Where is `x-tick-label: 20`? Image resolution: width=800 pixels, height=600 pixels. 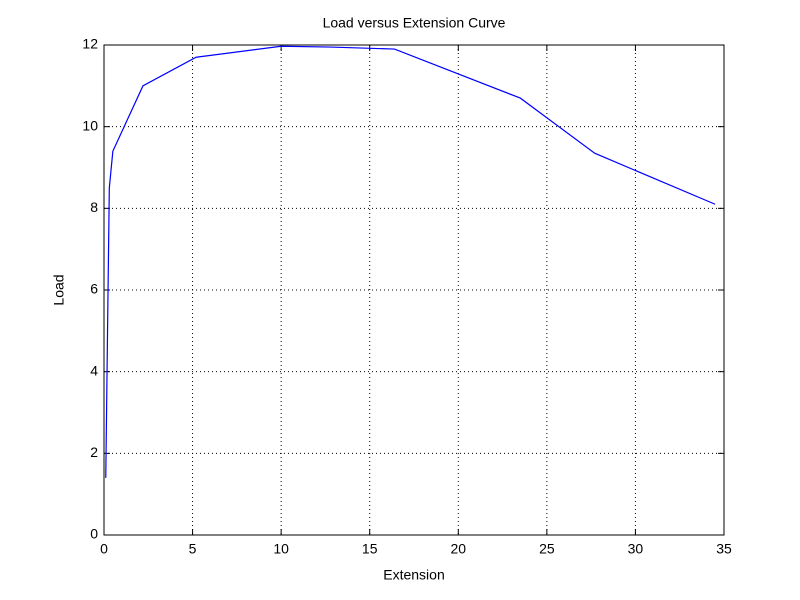 x-tick-label: 20 is located at coordinates (458, 549).